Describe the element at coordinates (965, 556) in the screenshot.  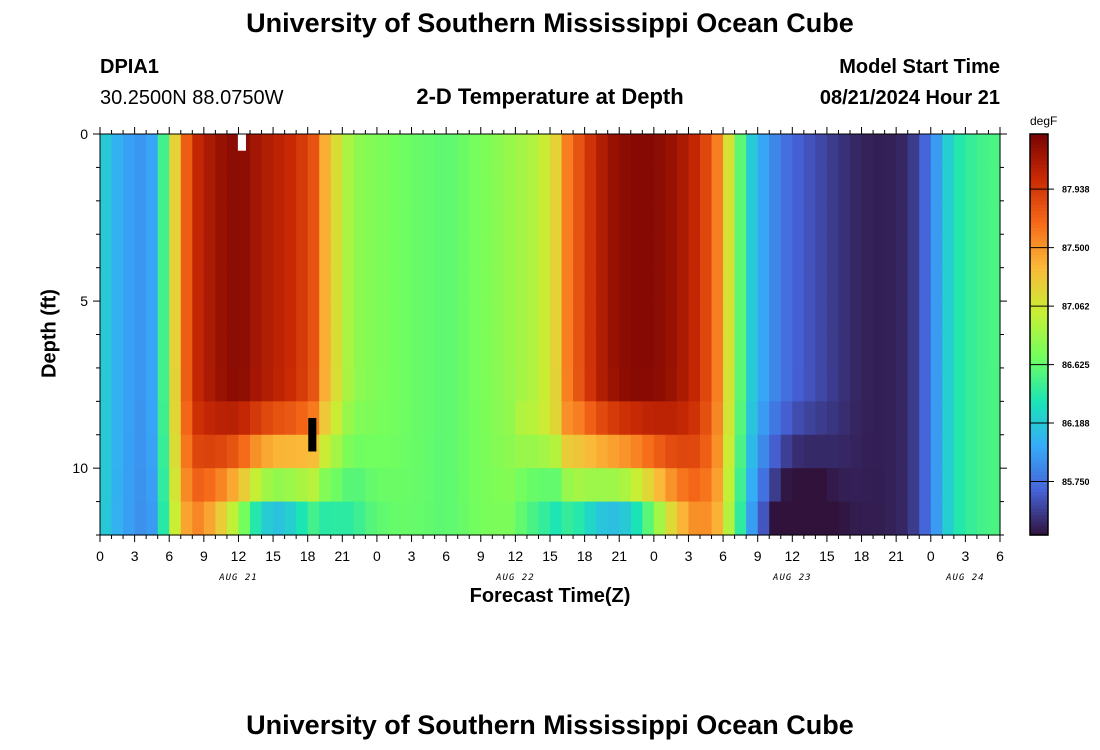
I see `x-tick-label: 3` at that location.